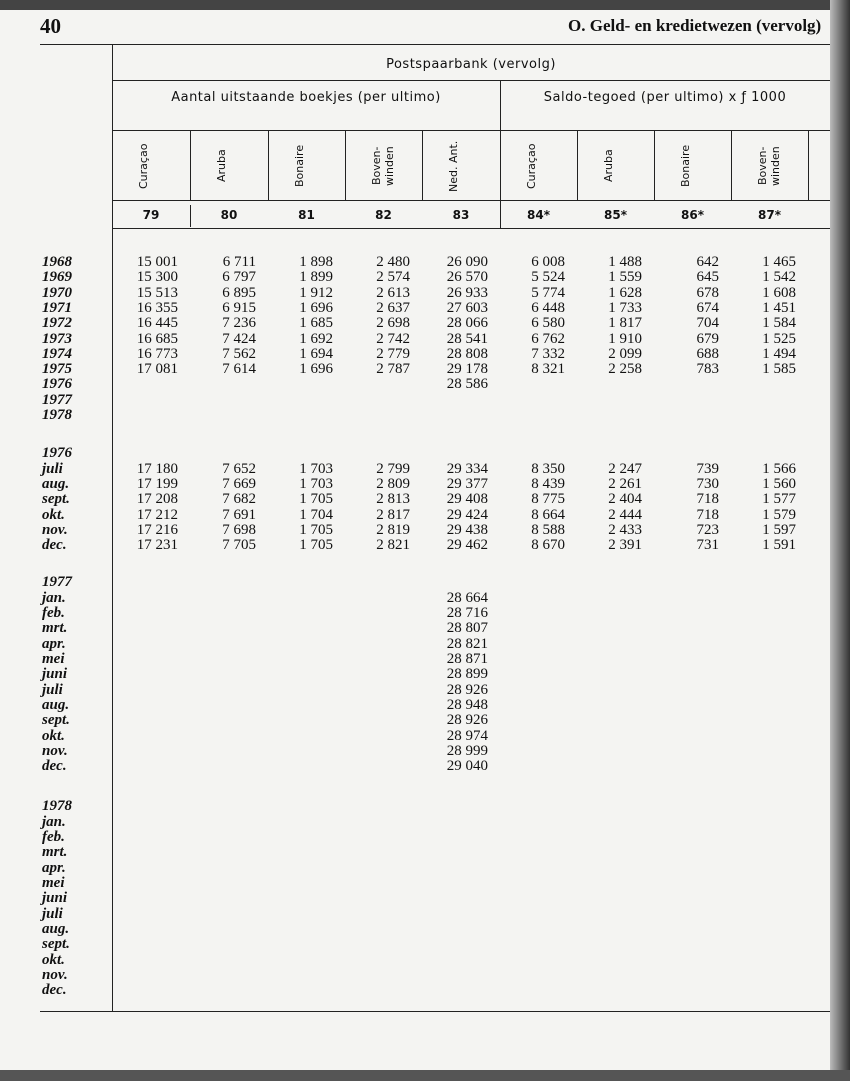  I want to click on table-cell: 29 438, so click(467, 530).